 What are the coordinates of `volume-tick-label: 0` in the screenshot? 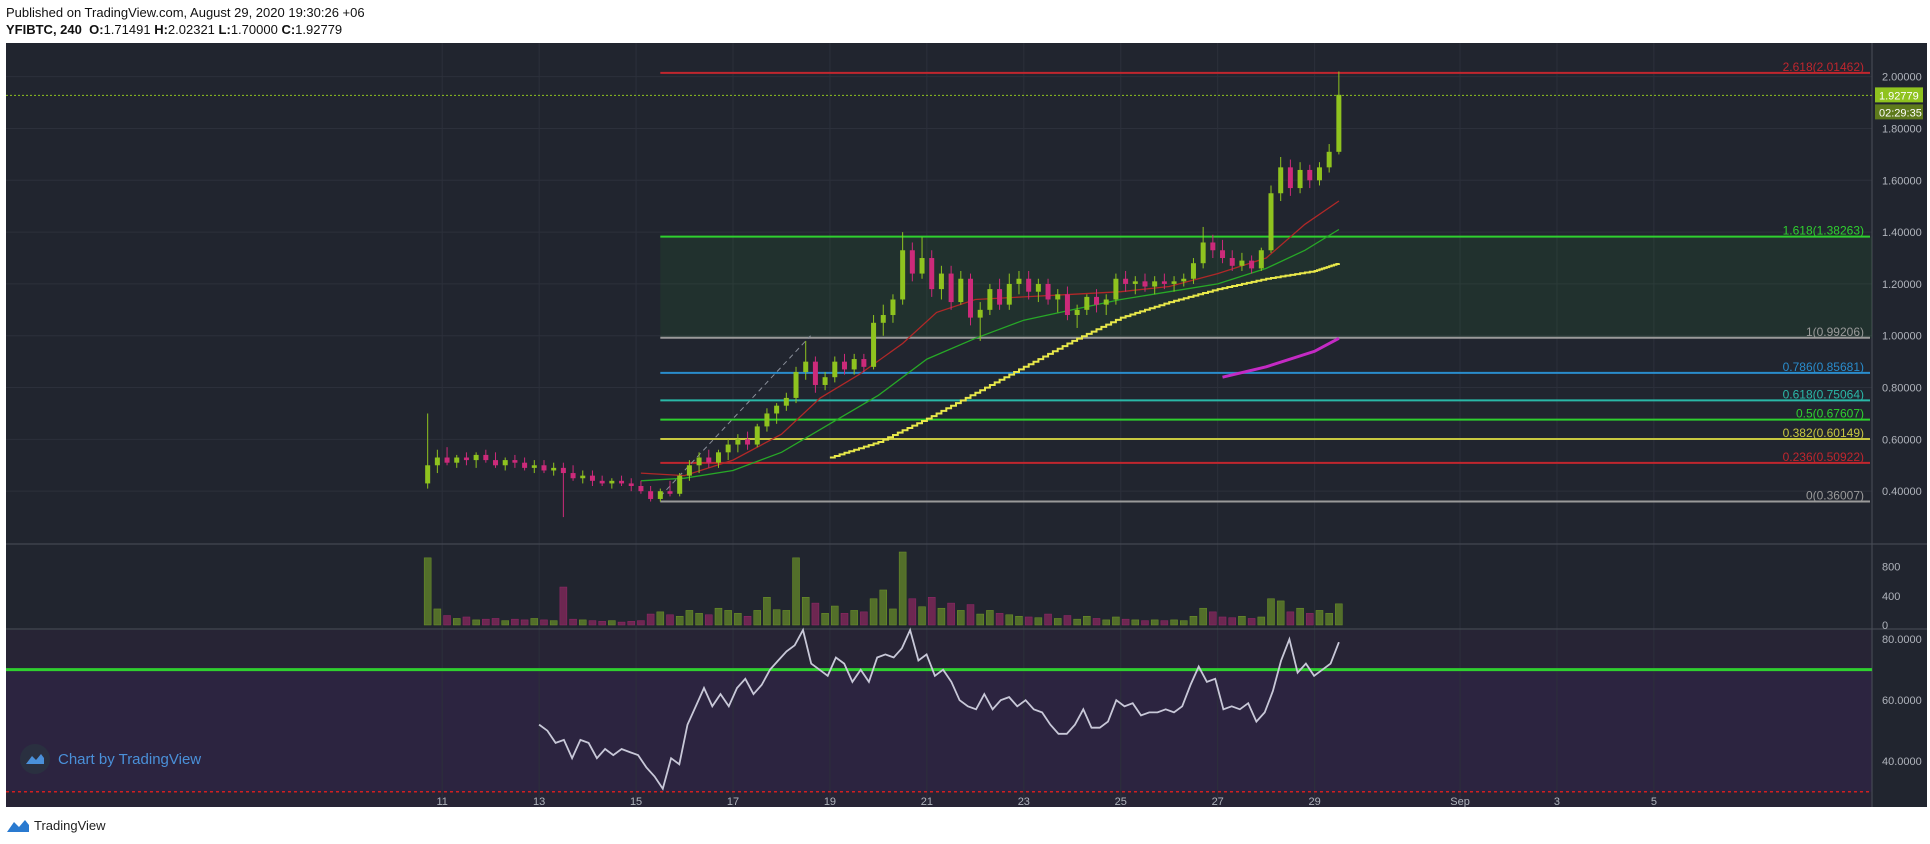 It's located at (1885, 626).